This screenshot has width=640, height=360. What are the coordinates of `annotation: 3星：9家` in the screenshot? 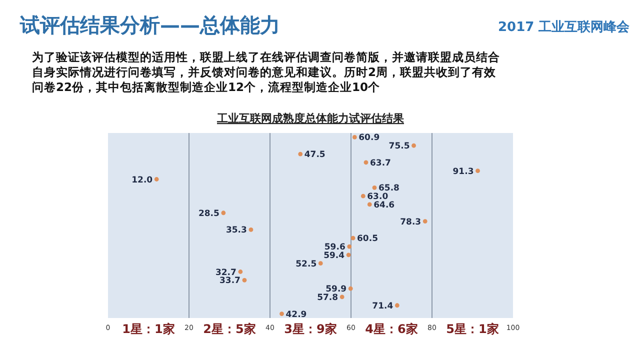 It's located at (310, 329).